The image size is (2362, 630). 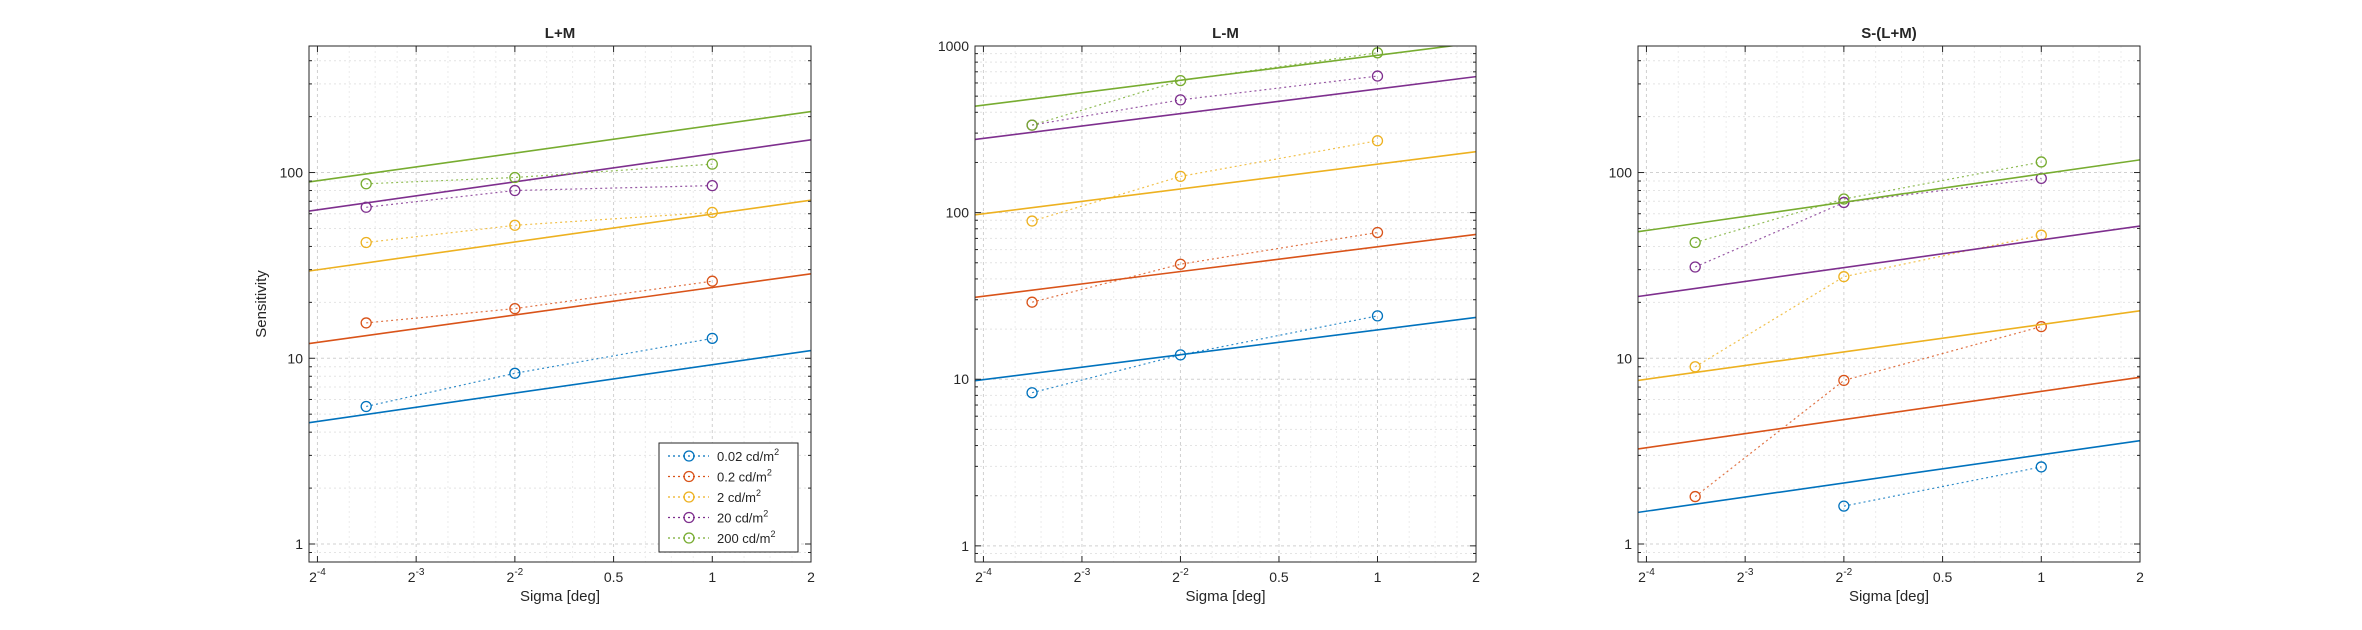 What do you see at coordinates (1378, 577) in the screenshot?
I see `x-tick-base: 1` at bounding box center [1378, 577].